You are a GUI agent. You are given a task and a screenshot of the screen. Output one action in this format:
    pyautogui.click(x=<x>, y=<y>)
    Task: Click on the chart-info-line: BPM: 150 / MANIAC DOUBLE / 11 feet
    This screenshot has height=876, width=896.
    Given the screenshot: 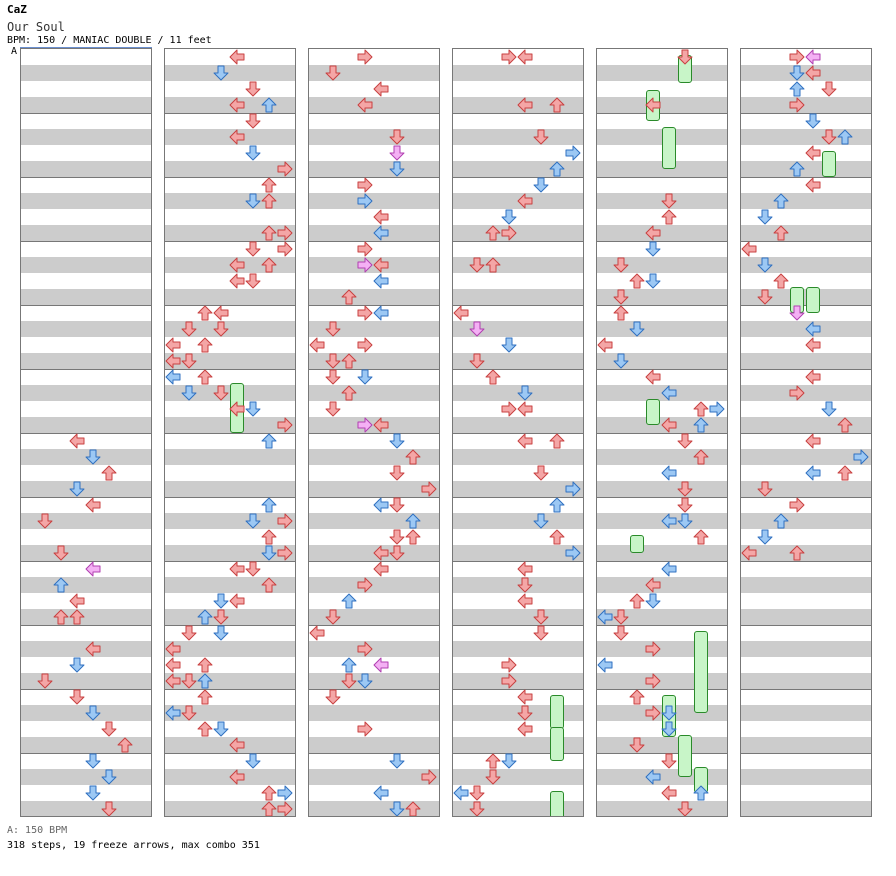 What is the action you would take?
    pyautogui.click(x=109, y=40)
    